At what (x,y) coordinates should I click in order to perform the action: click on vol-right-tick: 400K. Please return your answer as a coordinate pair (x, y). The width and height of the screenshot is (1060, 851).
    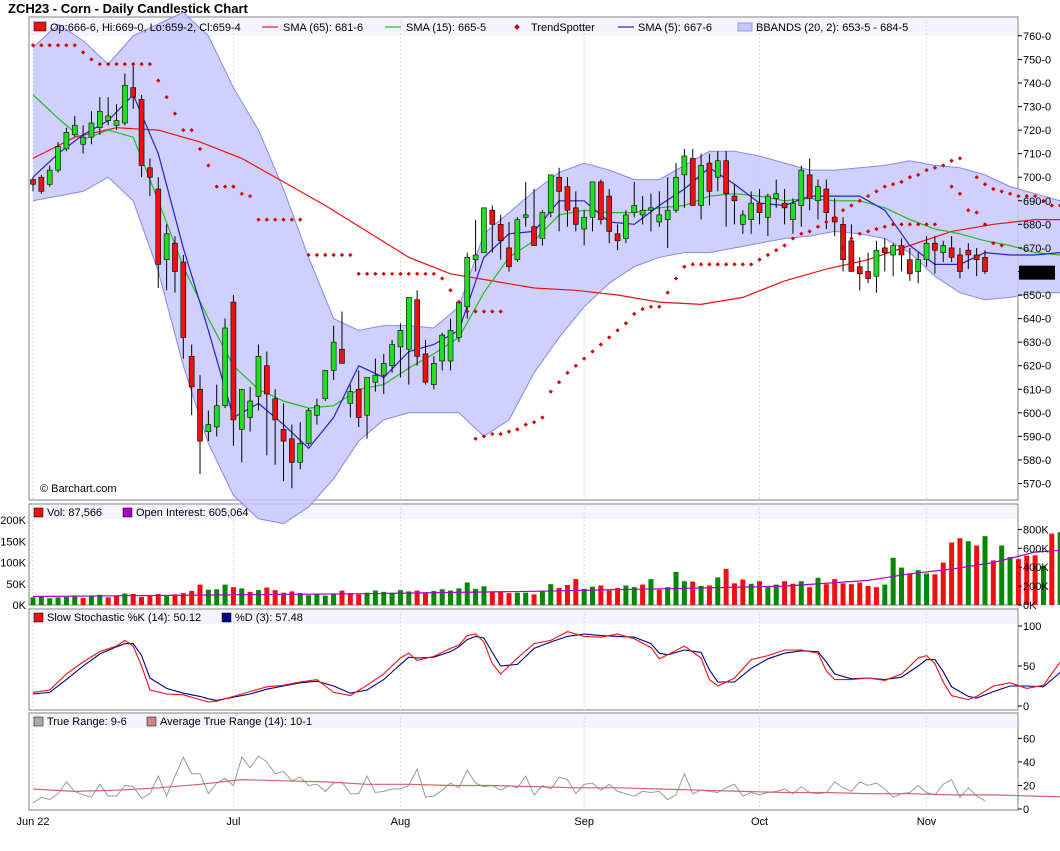
    Looking at the image, I should click on (1036, 568).